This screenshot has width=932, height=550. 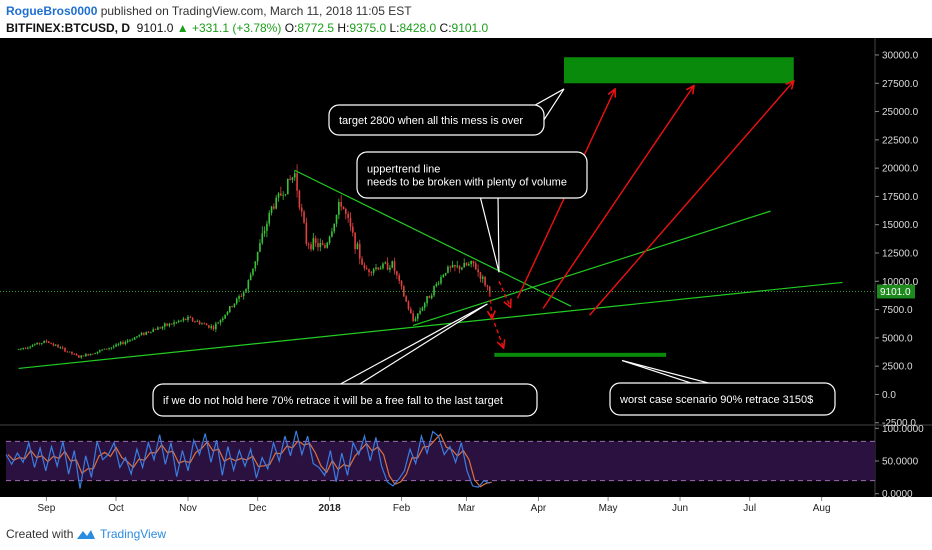 I want to click on rsi-axis: 100.0000 50.0000 0.0000, so click(x=899, y=462).